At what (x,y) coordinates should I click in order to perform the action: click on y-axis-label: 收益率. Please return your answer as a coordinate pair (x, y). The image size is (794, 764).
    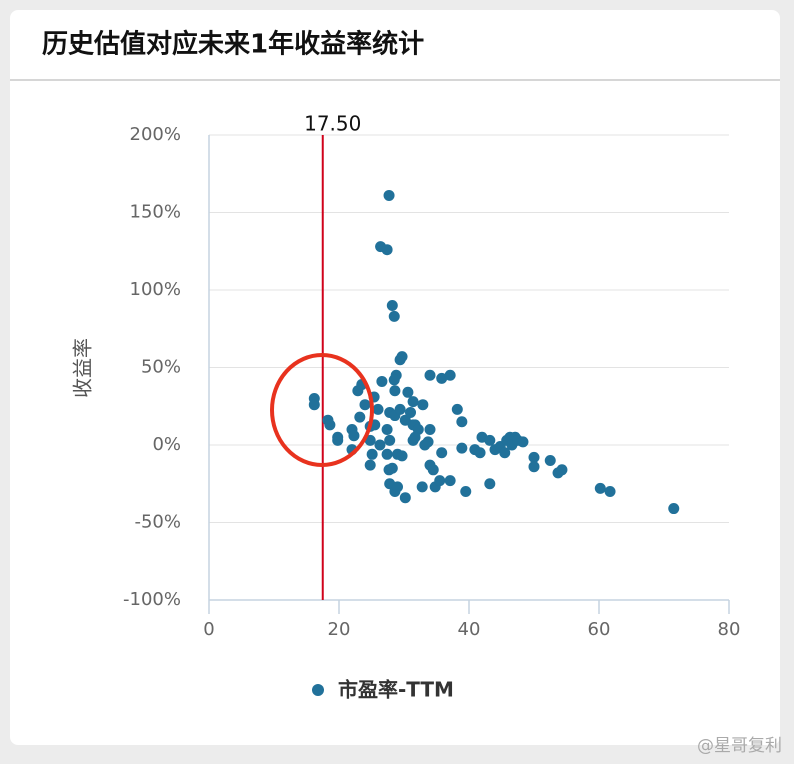
    Looking at the image, I should click on (83, 368).